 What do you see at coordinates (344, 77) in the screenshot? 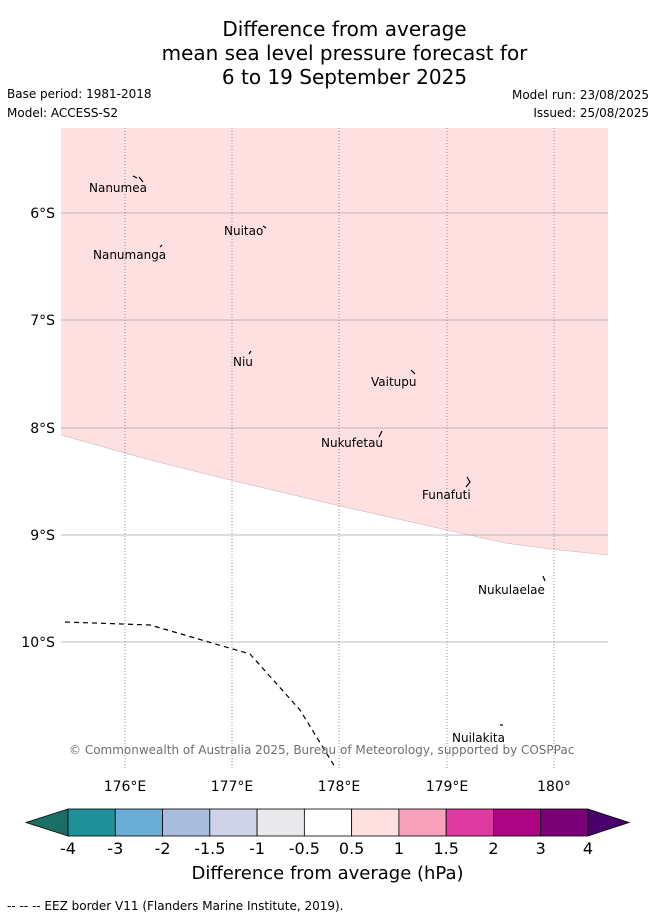
I see `title-line-3: 6 to 19 September 2025` at bounding box center [344, 77].